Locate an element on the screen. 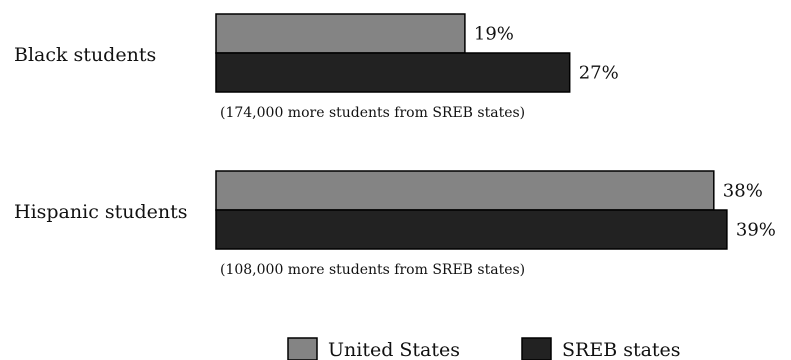  value-label-hispanic-students-united-states: 38% is located at coordinates (743, 191).